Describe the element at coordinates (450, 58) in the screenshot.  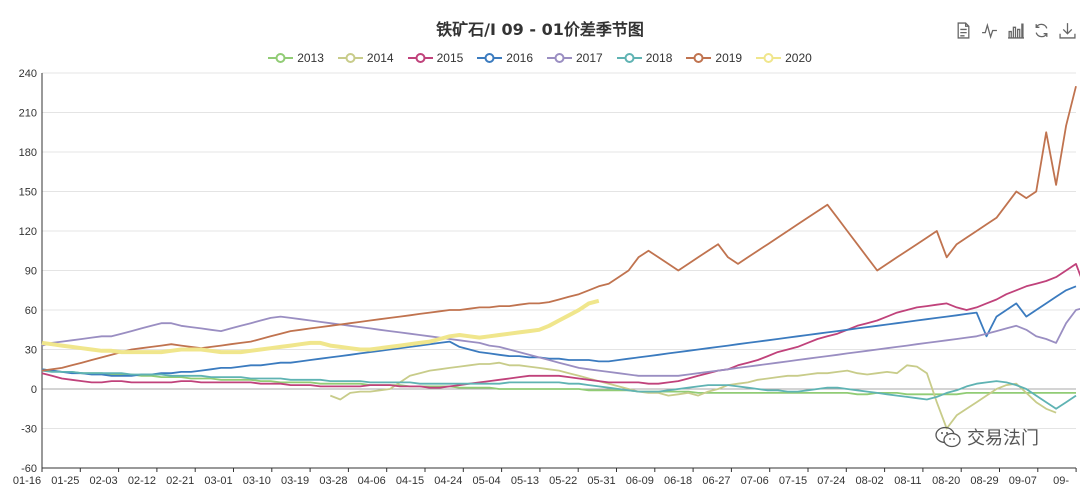
I see `legend-label: 2015` at that location.